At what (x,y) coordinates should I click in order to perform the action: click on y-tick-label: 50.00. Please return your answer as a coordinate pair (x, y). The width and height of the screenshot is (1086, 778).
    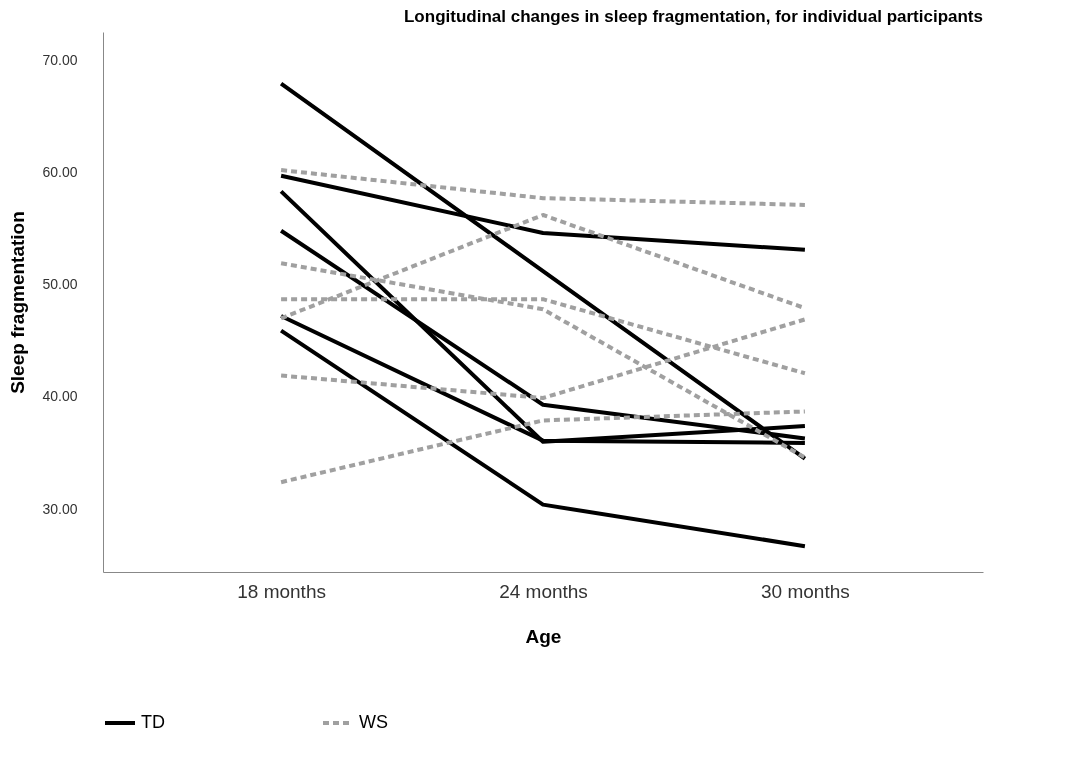
    Looking at the image, I should click on (60, 284).